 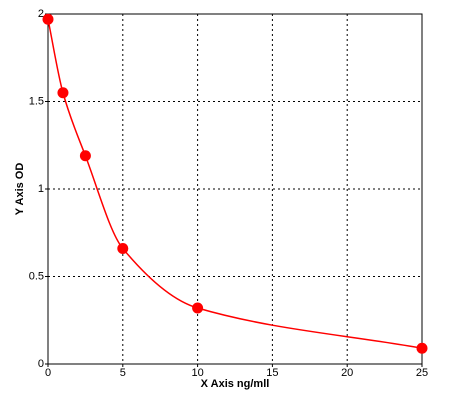 What do you see at coordinates (235, 384) in the screenshot?
I see `x-axis-label: X Axis ng/mll` at bounding box center [235, 384].